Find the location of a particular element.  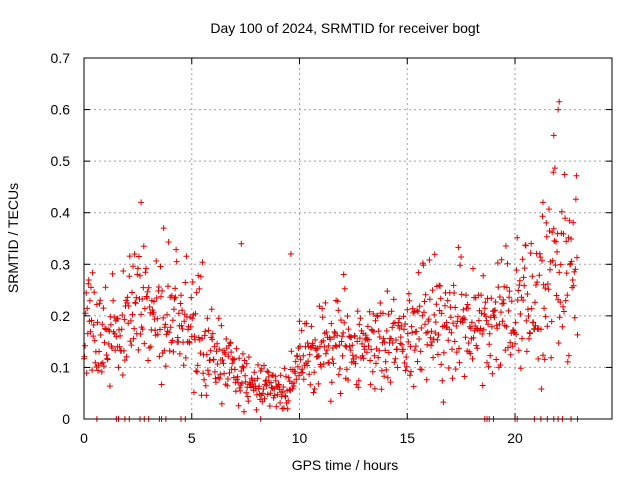

x-axis-label: GPS time / hours is located at coordinates (345, 465).